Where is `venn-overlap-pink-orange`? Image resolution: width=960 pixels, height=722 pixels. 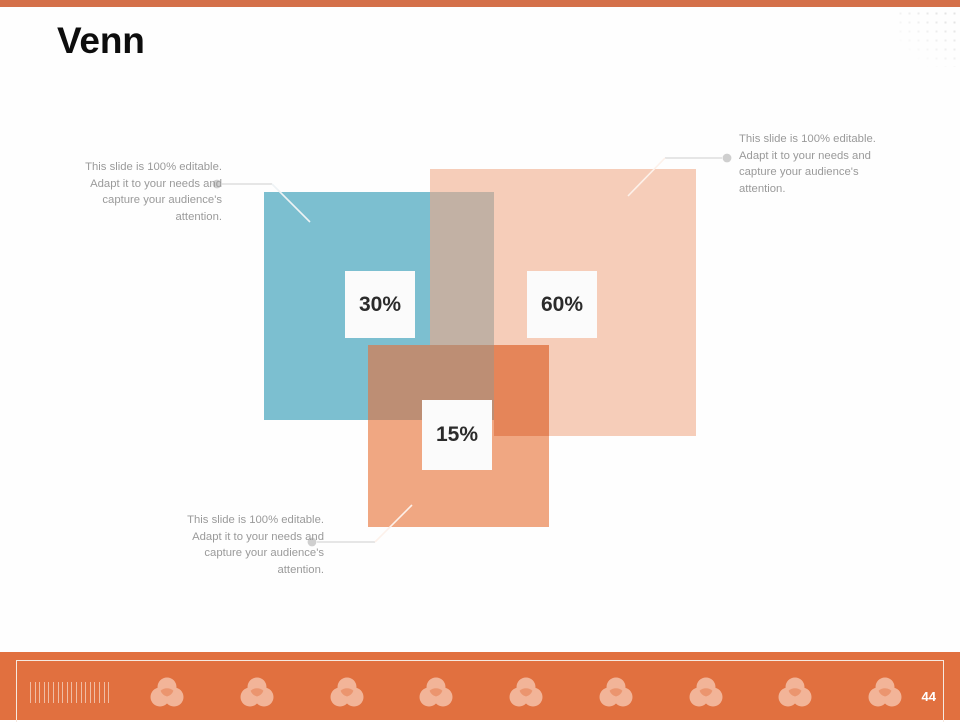 venn-overlap-pink-orange is located at coordinates (521, 390).